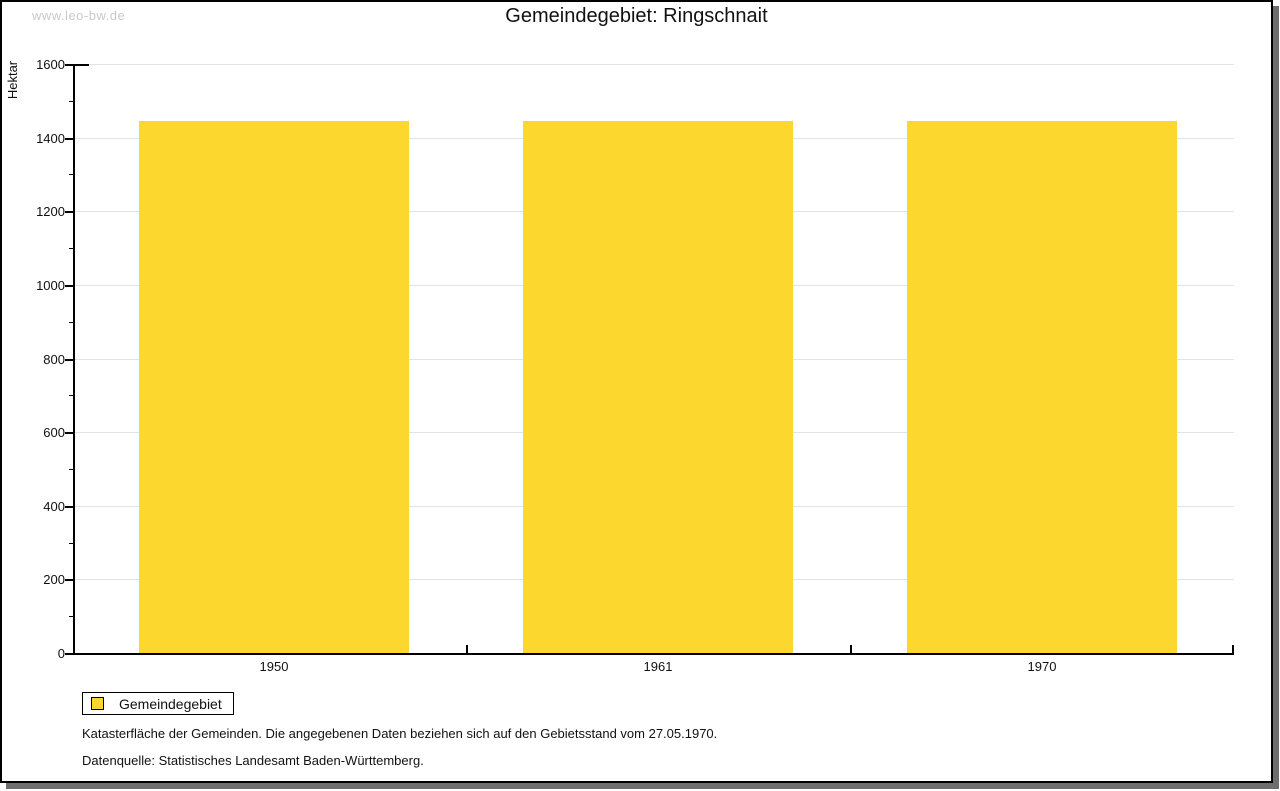 The height and width of the screenshot is (791, 1280). What do you see at coordinates (658, 387) in the screenshot?
I see `bar-1961` at bounding box center [658, 387].